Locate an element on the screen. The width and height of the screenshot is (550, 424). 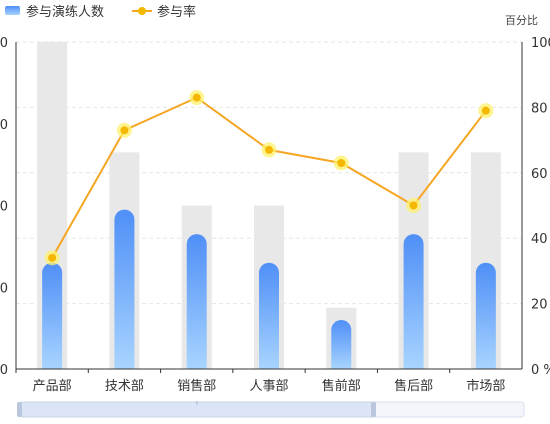
legend-bar-swatch is located at coordinates (12, 10).